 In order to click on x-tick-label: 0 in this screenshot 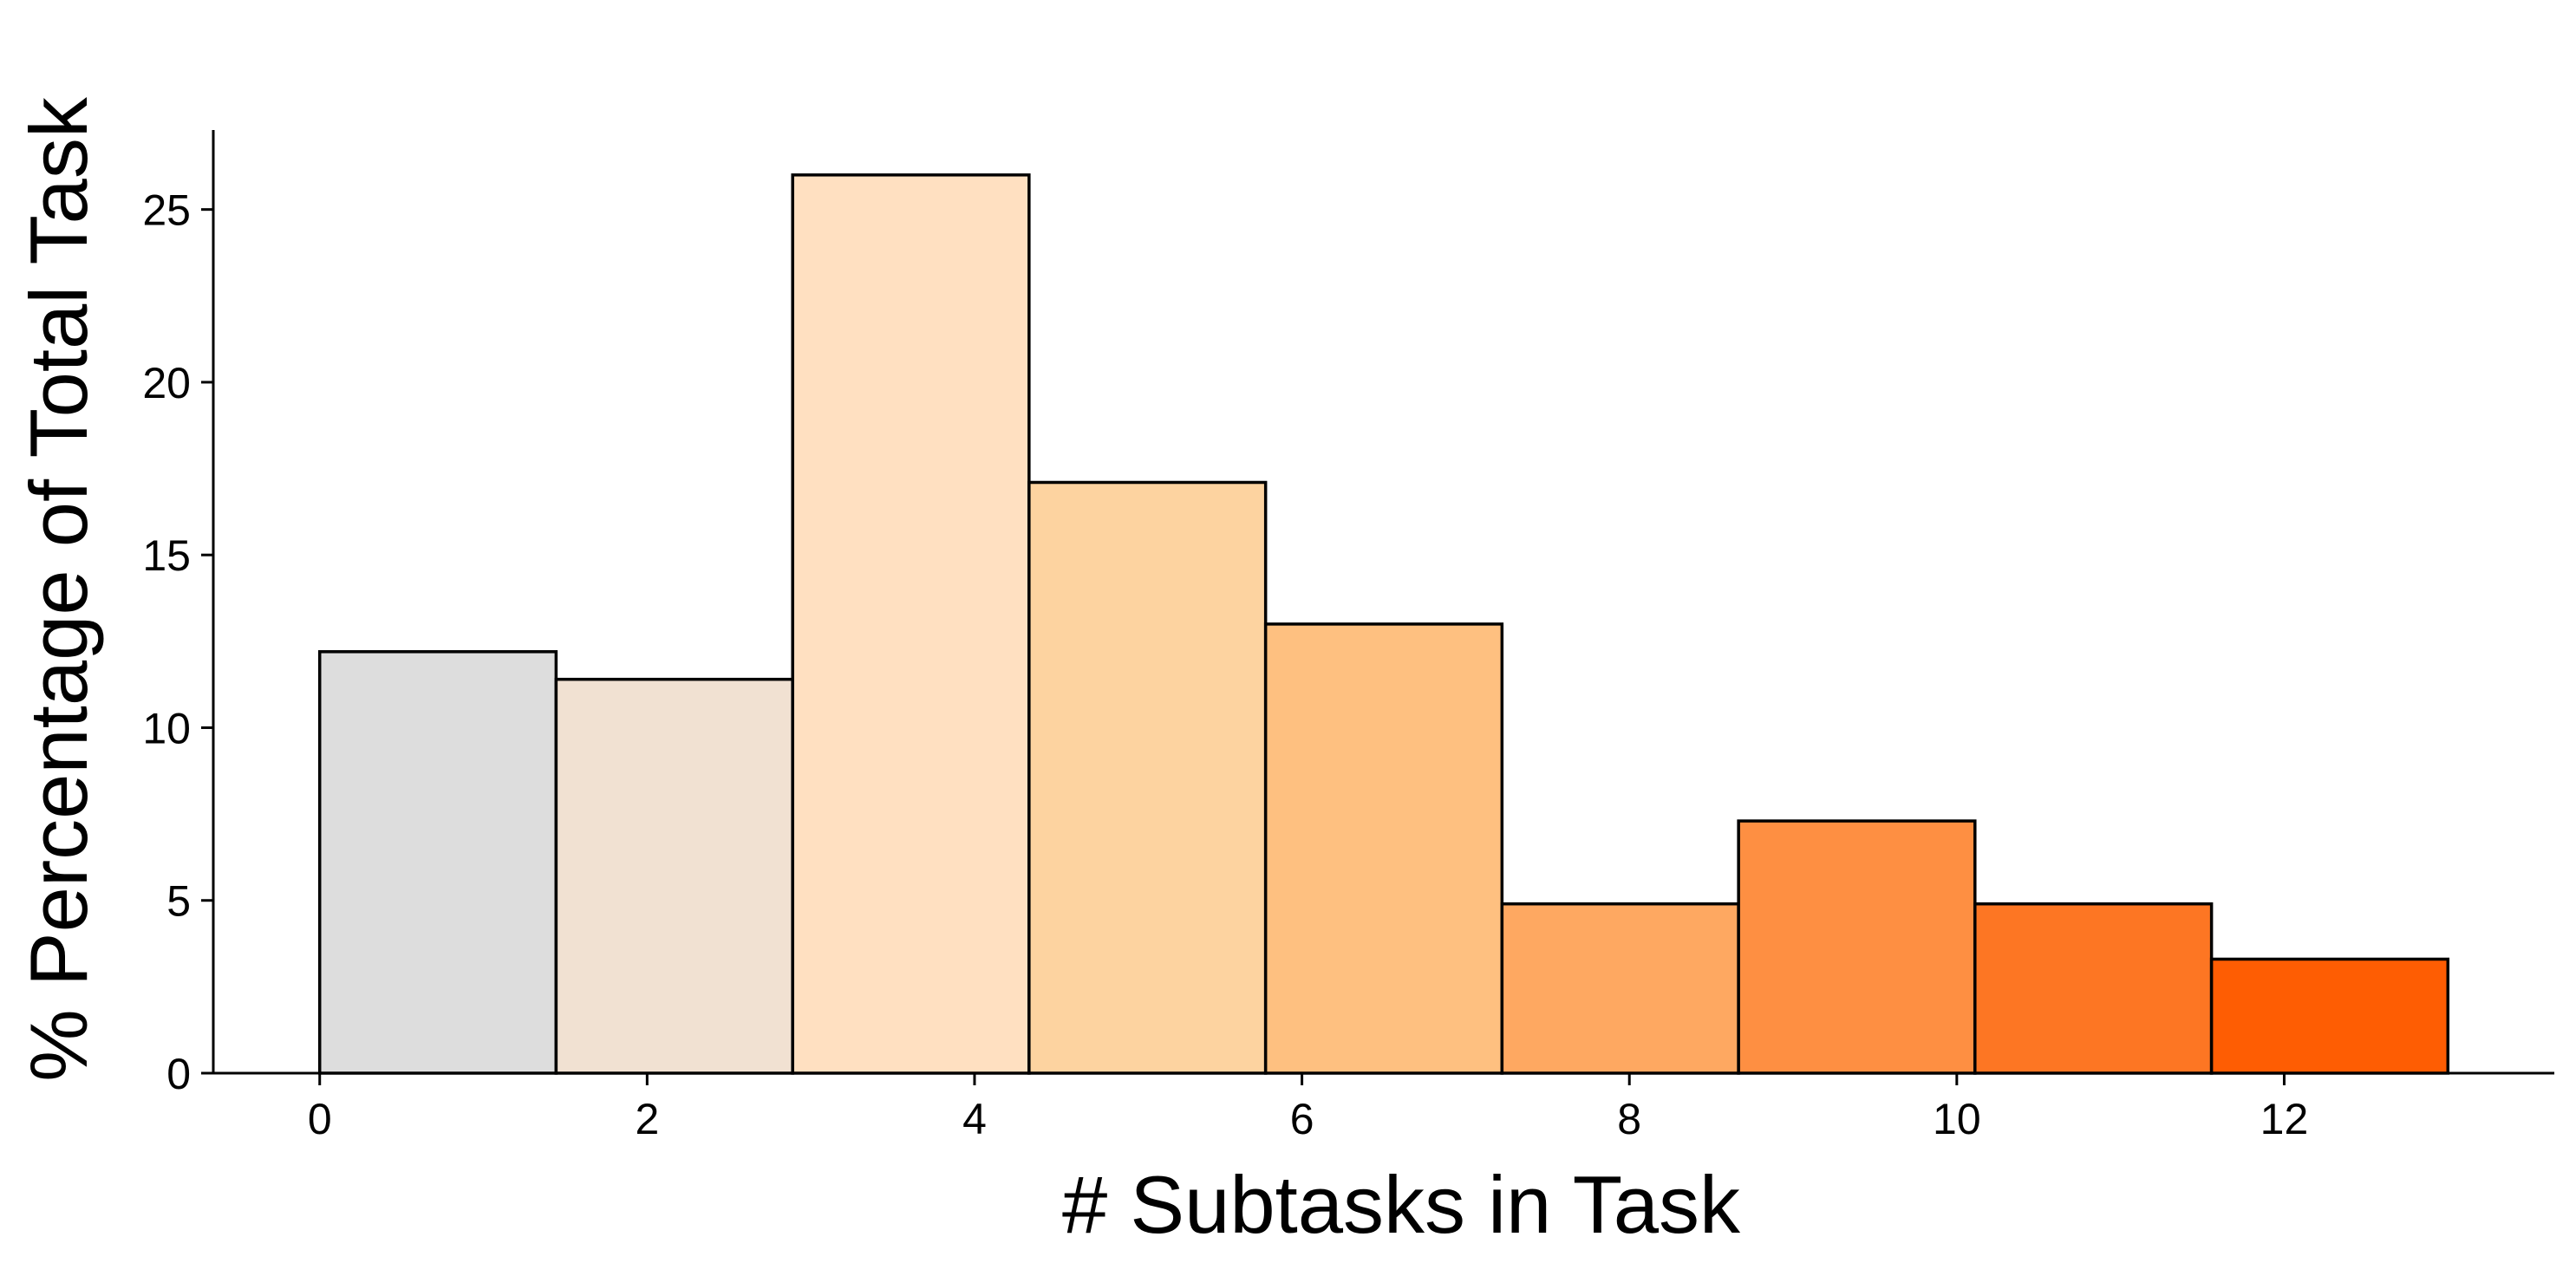, I will do `click(320, 1119)`.